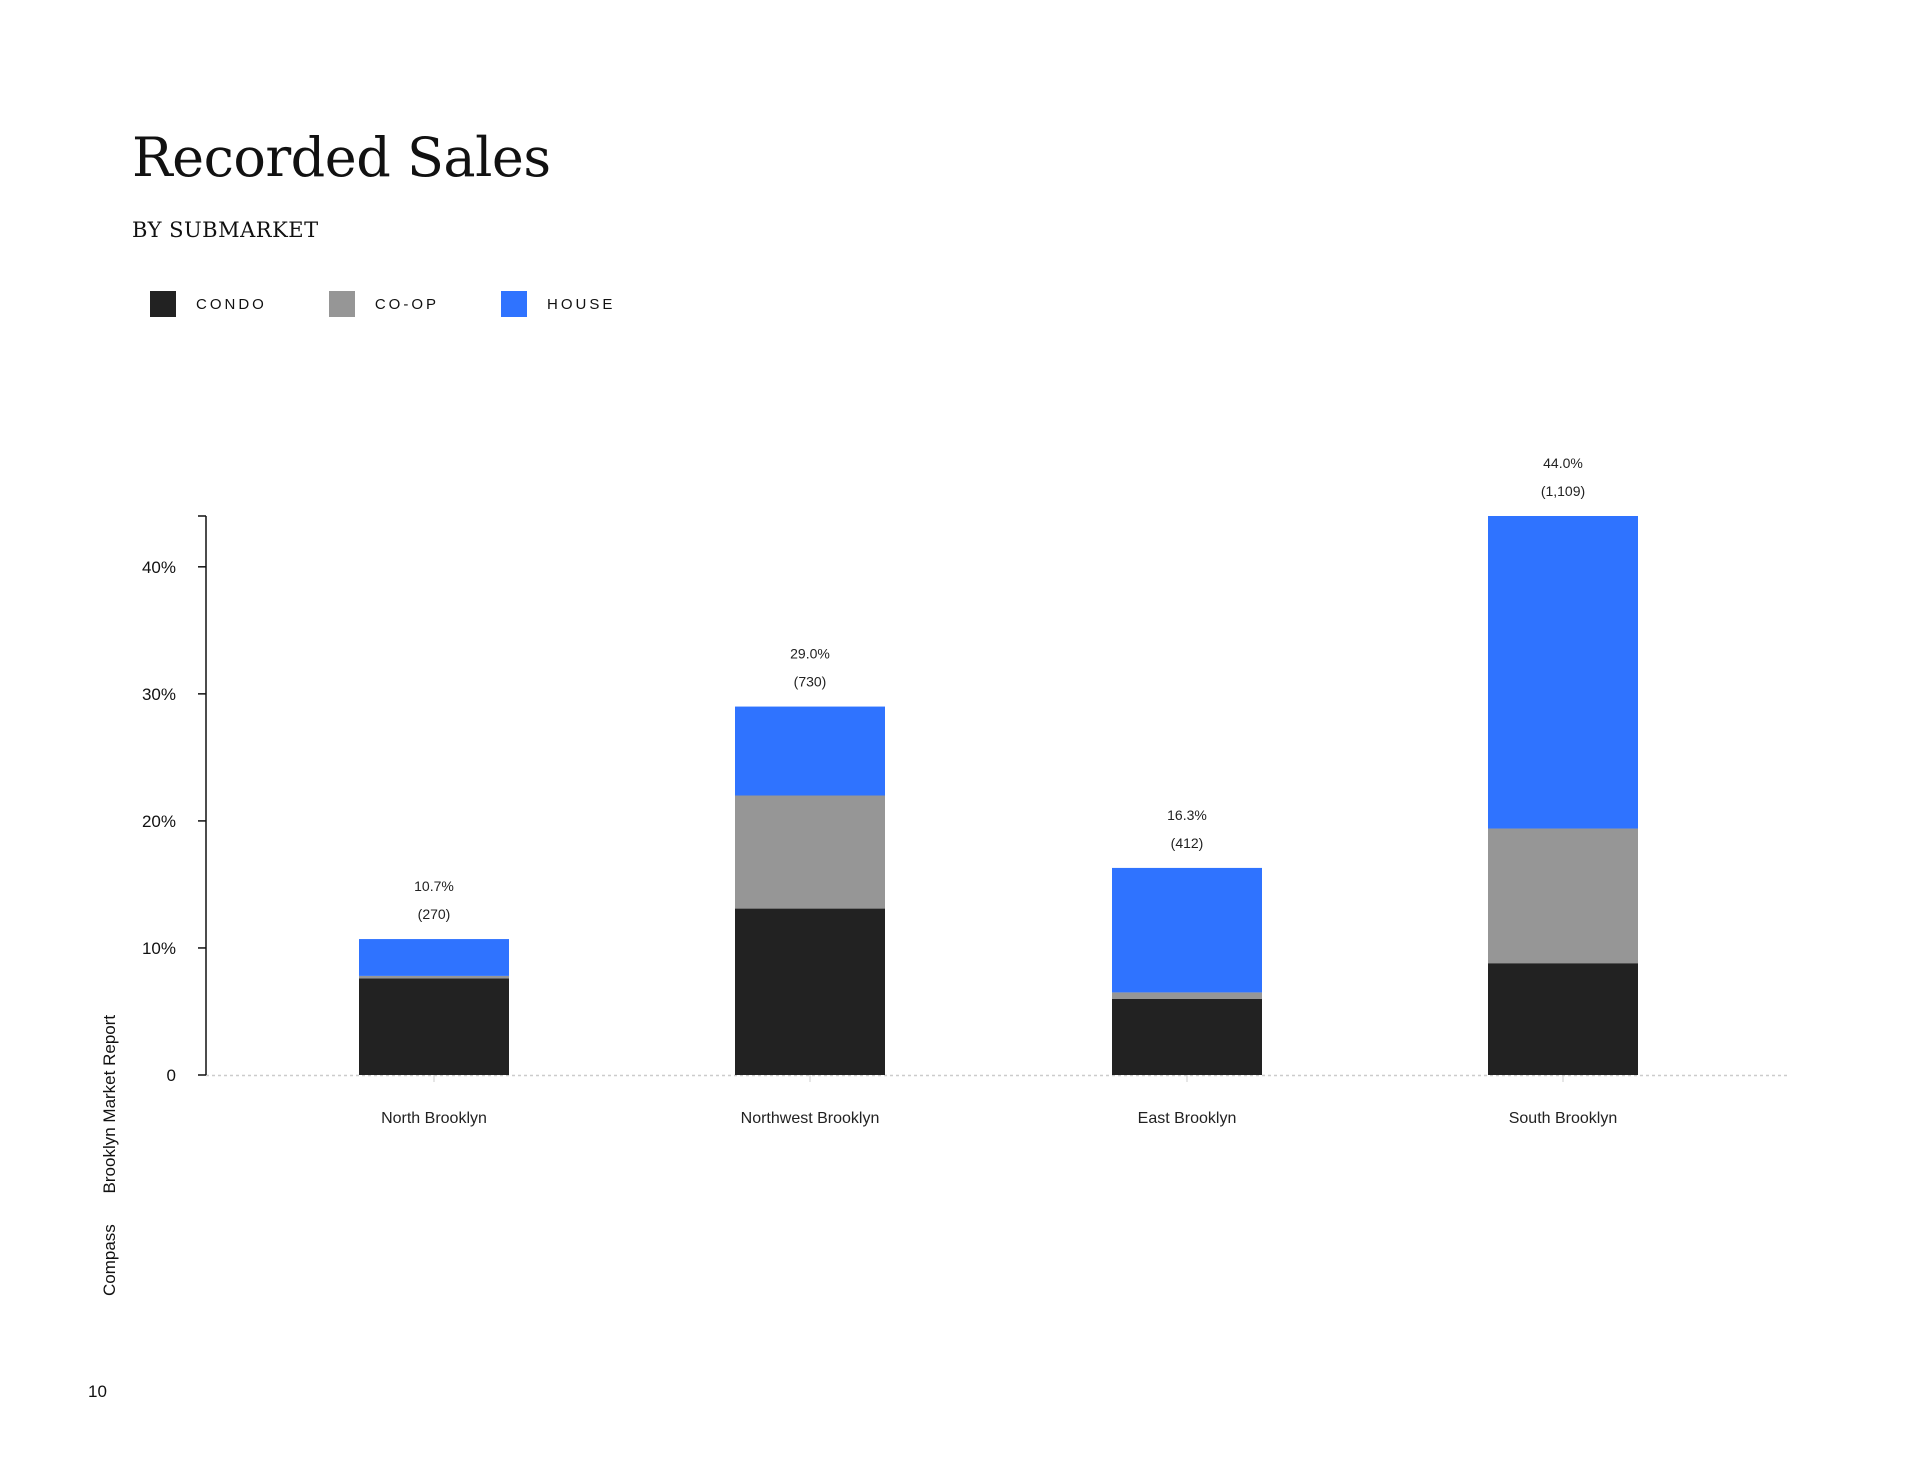 This screenshot has height=1484, width=1920. I want to click on legend-label-condo: CONDO, so click(231, 304).